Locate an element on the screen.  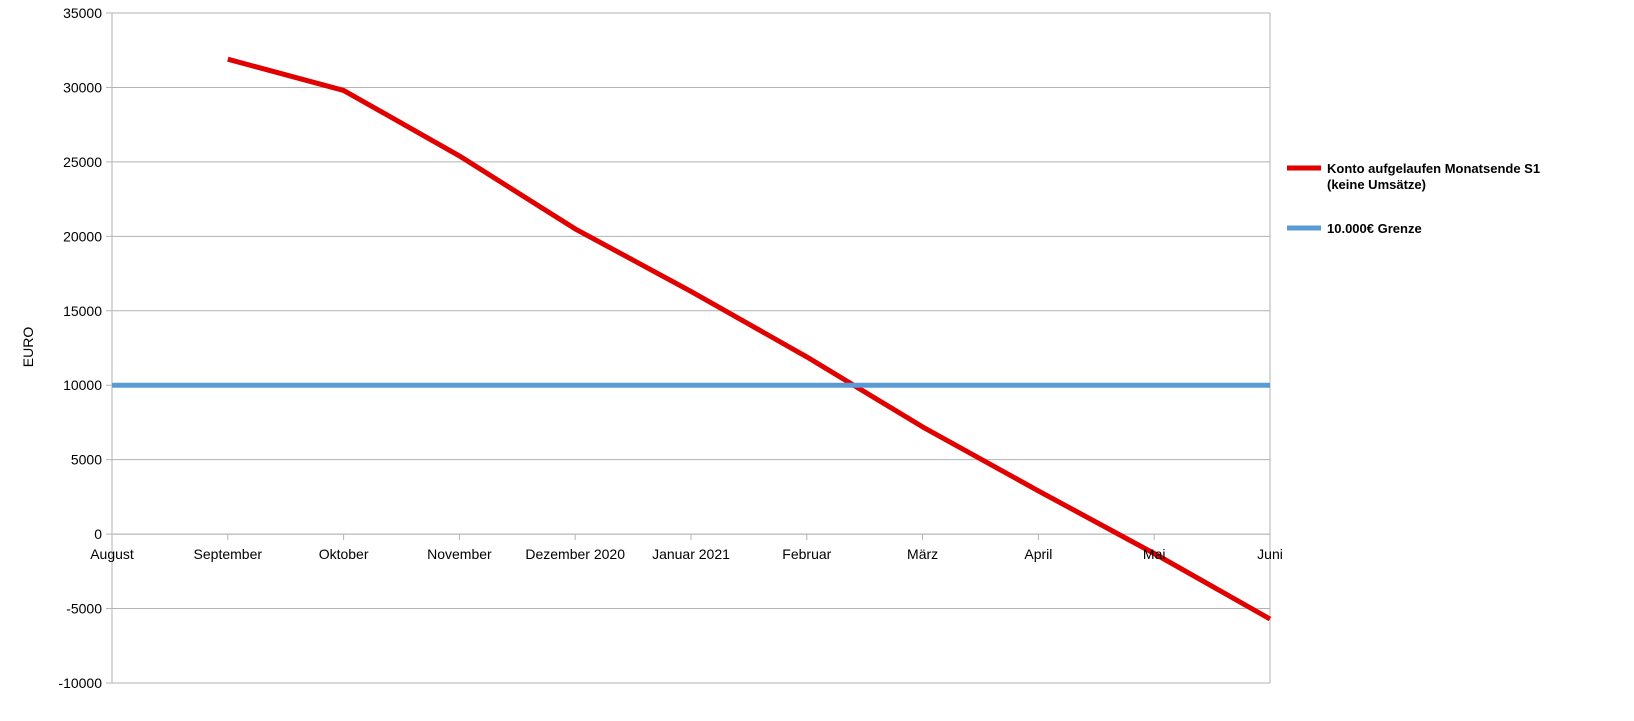
y-tick-label: 35000 is located at coordinates (82, 13).